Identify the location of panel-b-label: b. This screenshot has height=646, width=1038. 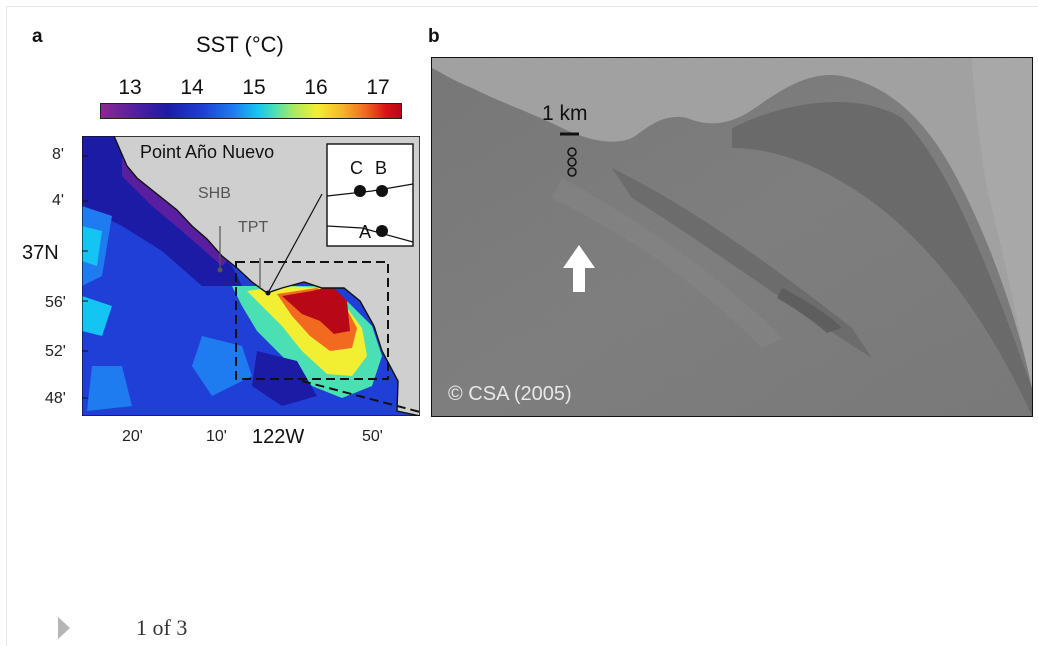
(434, 36).